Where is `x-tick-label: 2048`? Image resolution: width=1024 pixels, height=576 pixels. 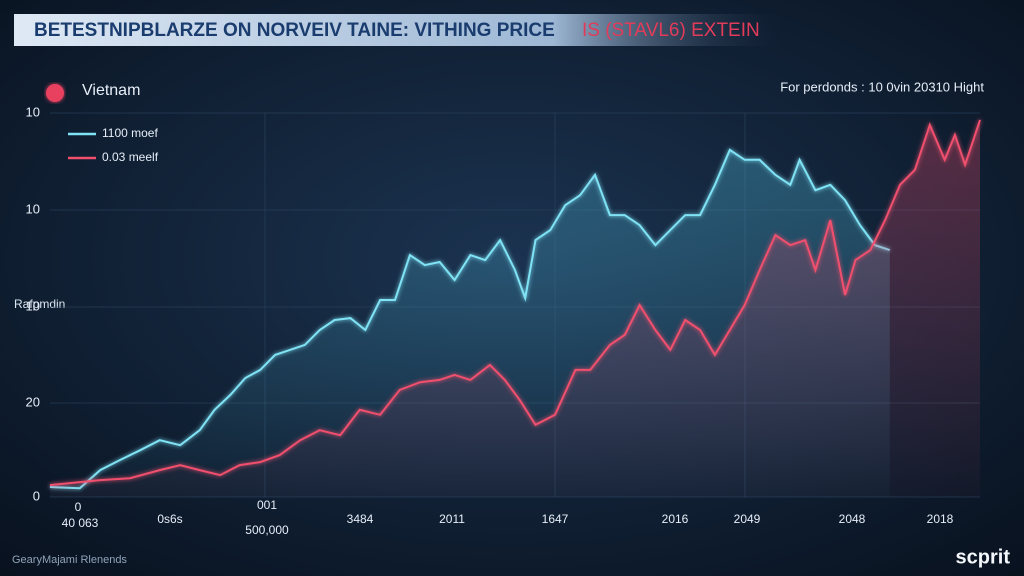 x-tick-label: 2048 is located at coordinates (852, 519).